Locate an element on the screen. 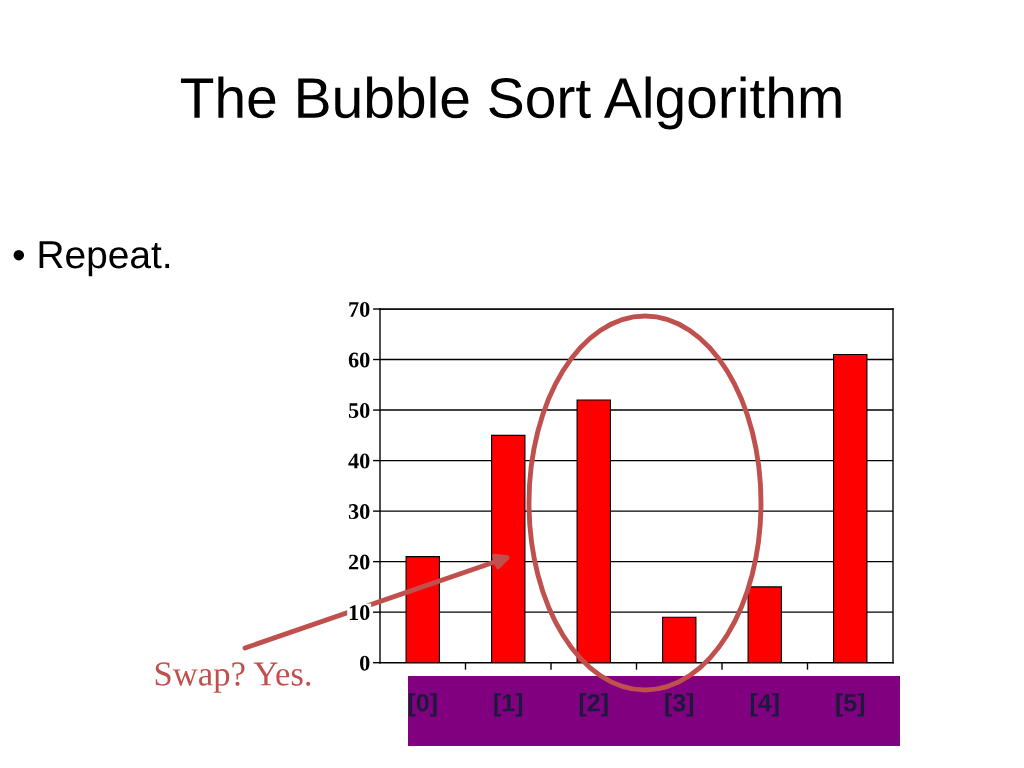 The image size is (1024, 768). y-tick-label: 20 is located at coordinates (359, 562).